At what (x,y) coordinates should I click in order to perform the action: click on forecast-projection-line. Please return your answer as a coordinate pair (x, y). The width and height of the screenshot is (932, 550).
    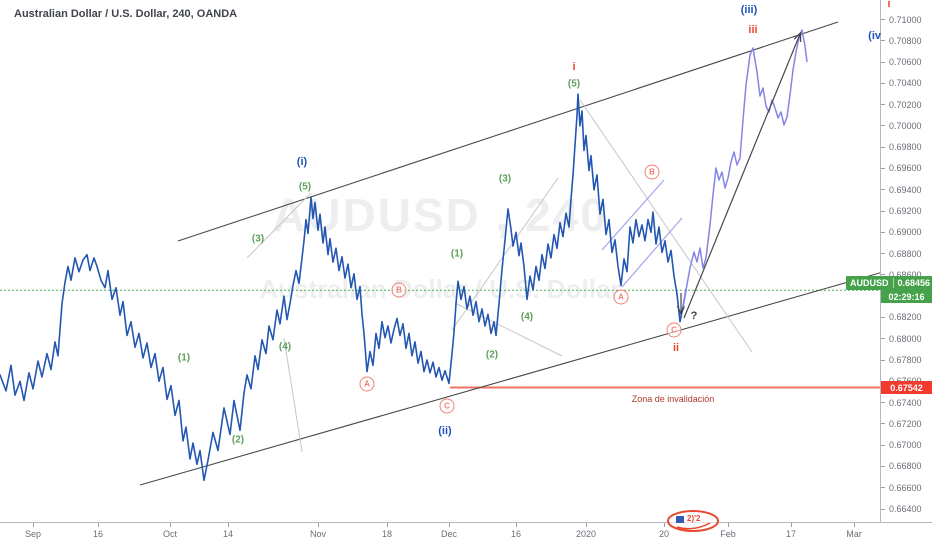
    Looking at the image, I should click on (745, 169).